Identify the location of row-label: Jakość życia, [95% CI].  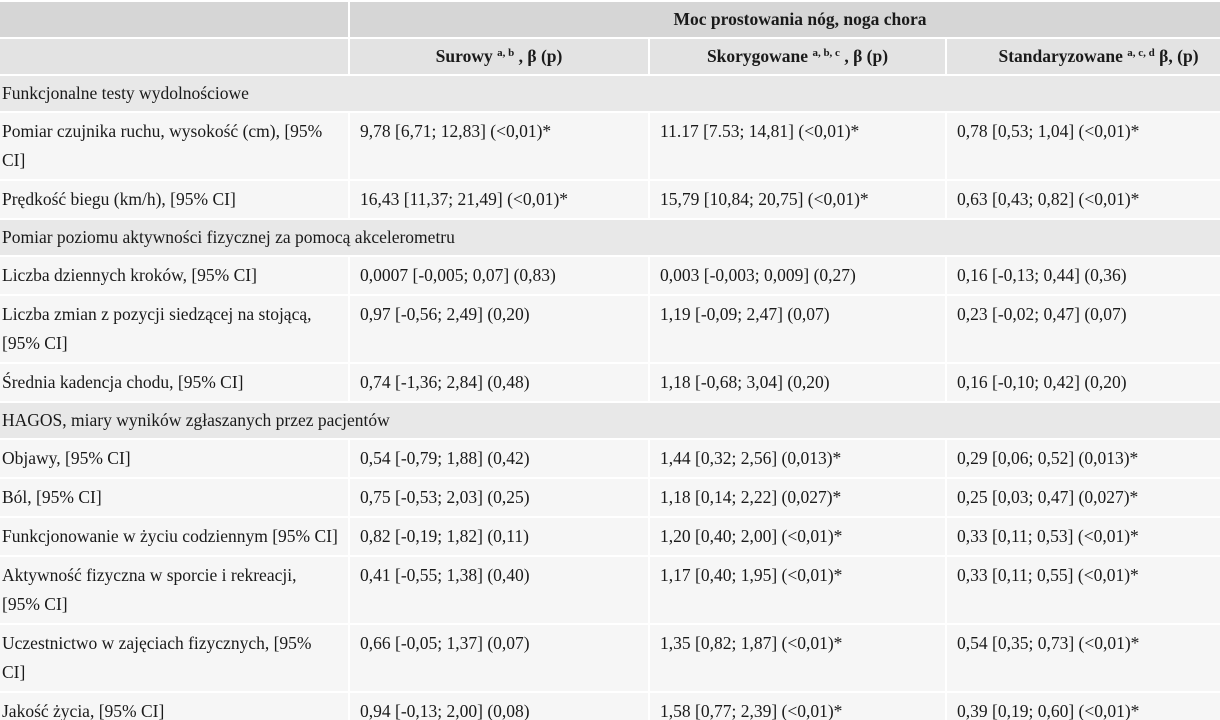
(175, 705).